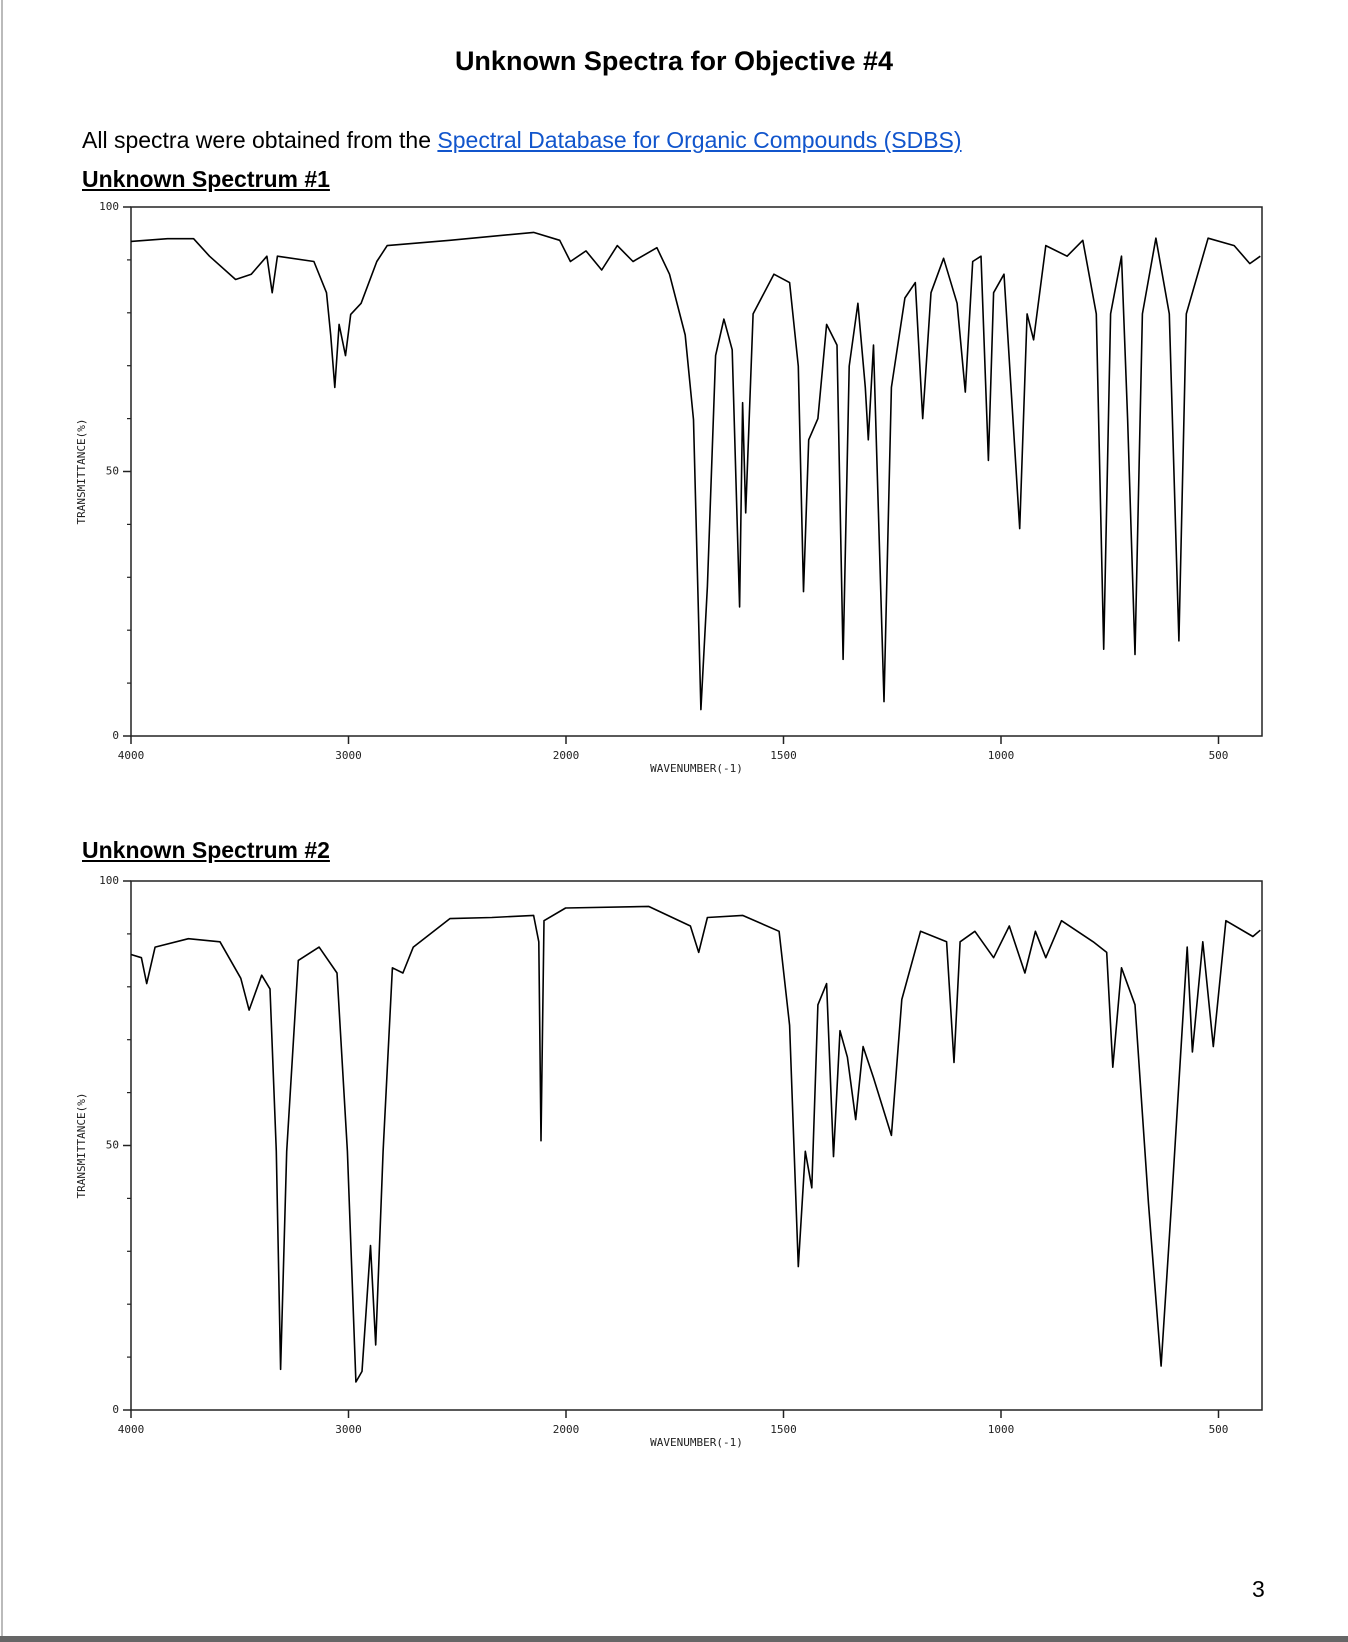 The height and width of the screenshot is (1642, 1348). Describe the element at coordinates (674, 61) in the screenshot. I see `document-title: Unknown Spectra for Objective #4` at that location.